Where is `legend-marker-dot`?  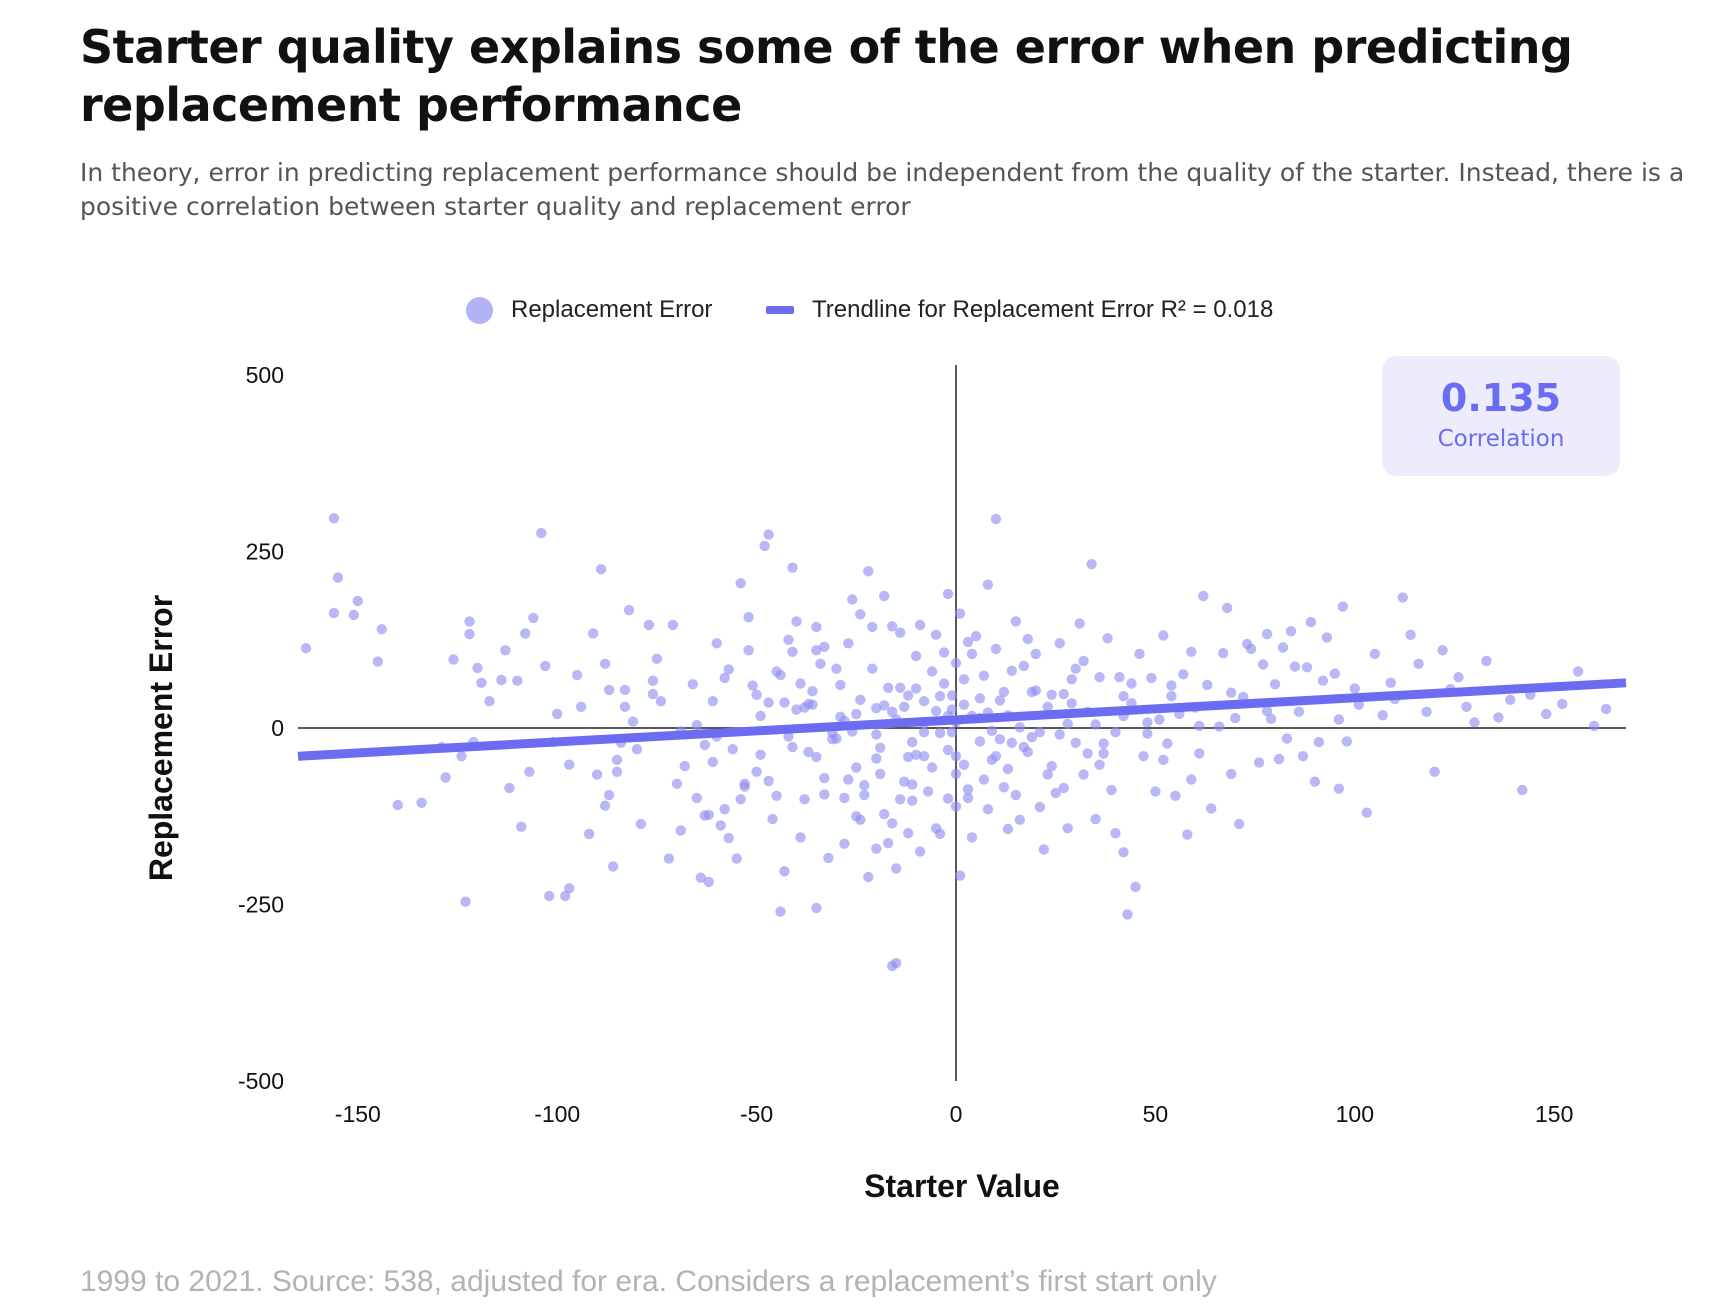 legend-marker-dot is located at coordinates (479, 310).